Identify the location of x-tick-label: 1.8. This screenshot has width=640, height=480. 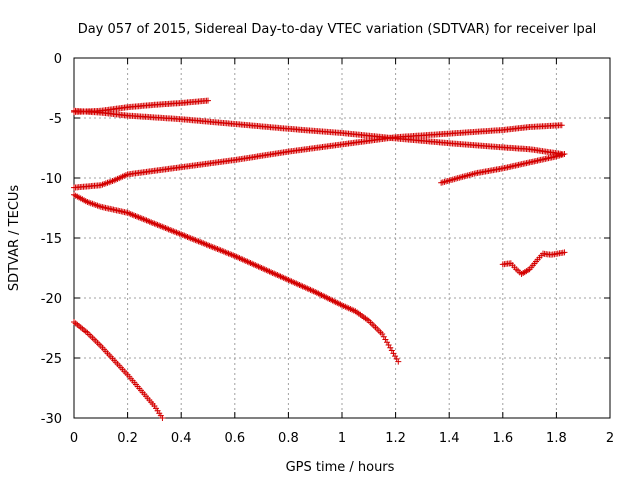
(556, 438).